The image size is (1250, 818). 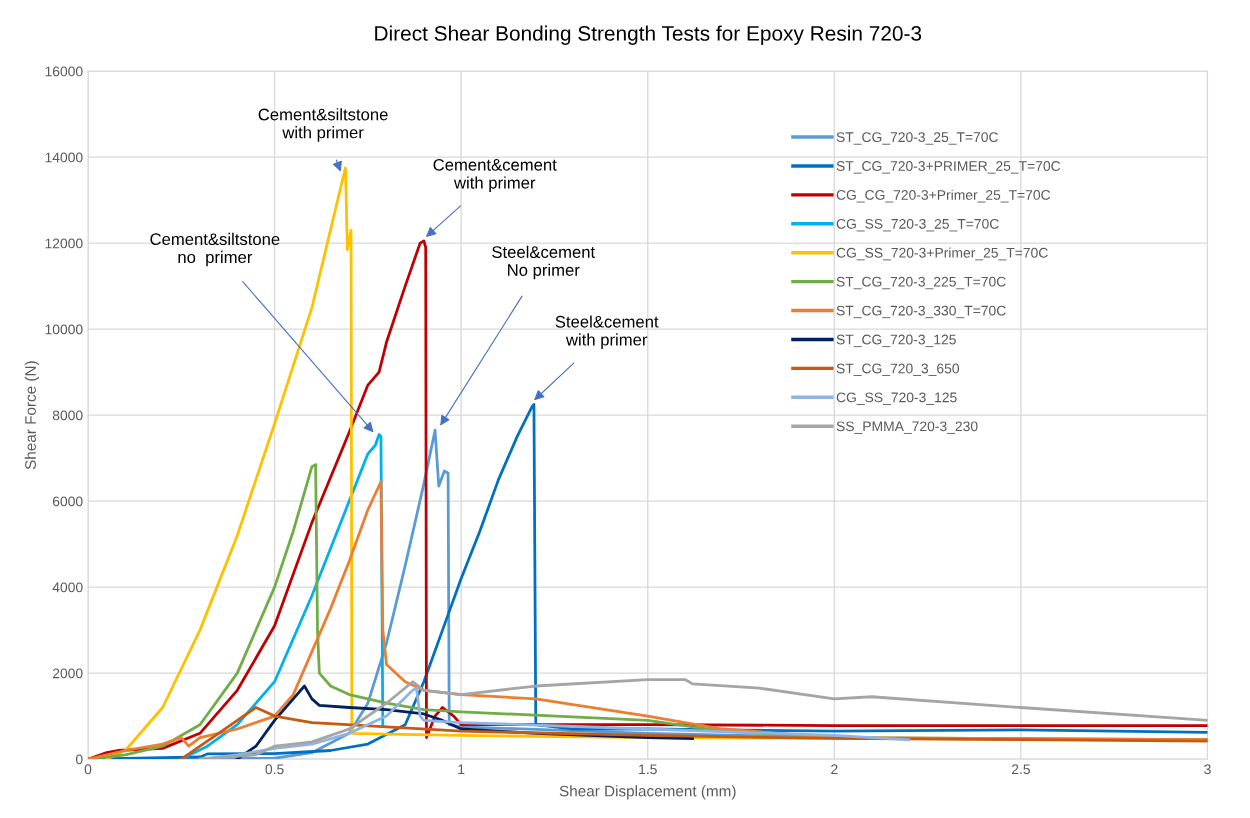 What do you see at coordinates (274, 769) in the screenshot?
I see `x-tick-label: 0.5` at bounding box center [274, 769].